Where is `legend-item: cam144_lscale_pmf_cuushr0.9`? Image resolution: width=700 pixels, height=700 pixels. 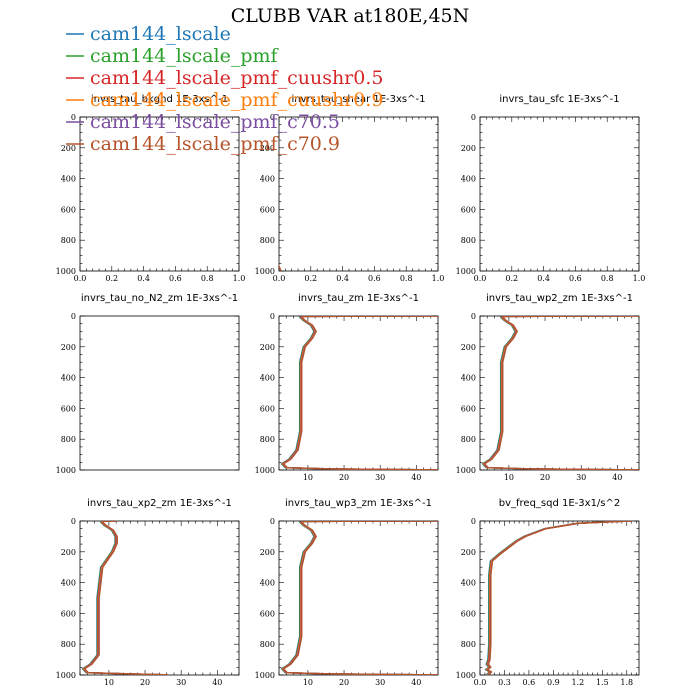
legend-item: cam144_lscale_pmf_cuushr0.9 is located at coordinates (224, 100).